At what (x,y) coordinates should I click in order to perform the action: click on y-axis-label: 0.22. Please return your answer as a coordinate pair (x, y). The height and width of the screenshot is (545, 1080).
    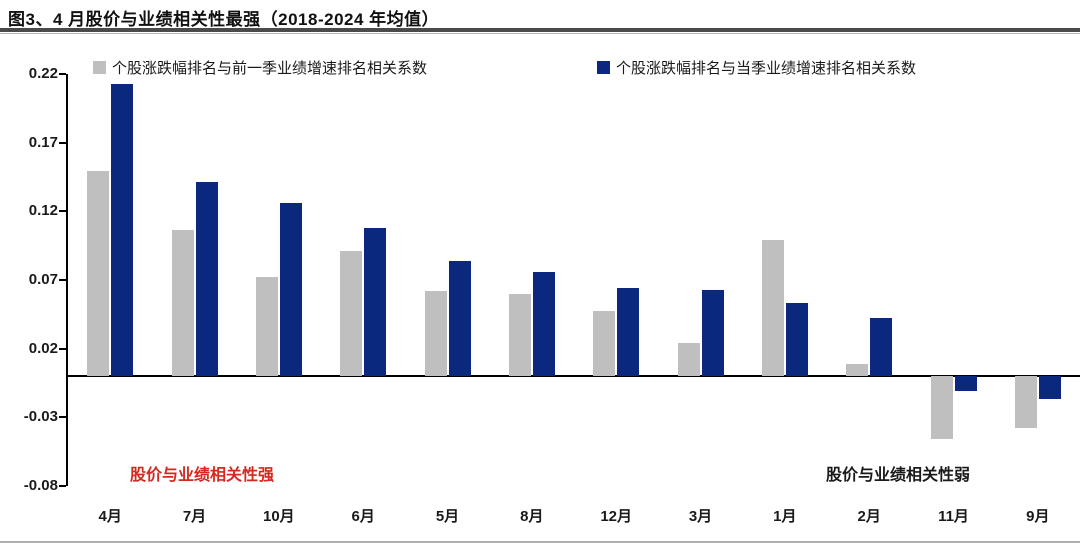
    Looking at the image, I should click on (43, 73).